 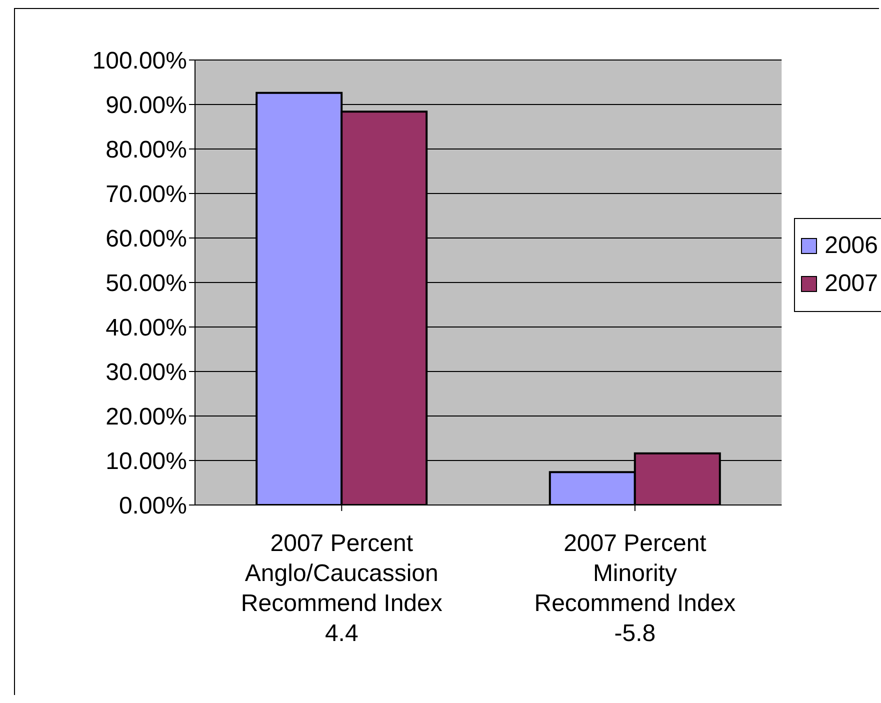 I want to click on y-tick-label: 40.00%, so click(x=146, y=328).